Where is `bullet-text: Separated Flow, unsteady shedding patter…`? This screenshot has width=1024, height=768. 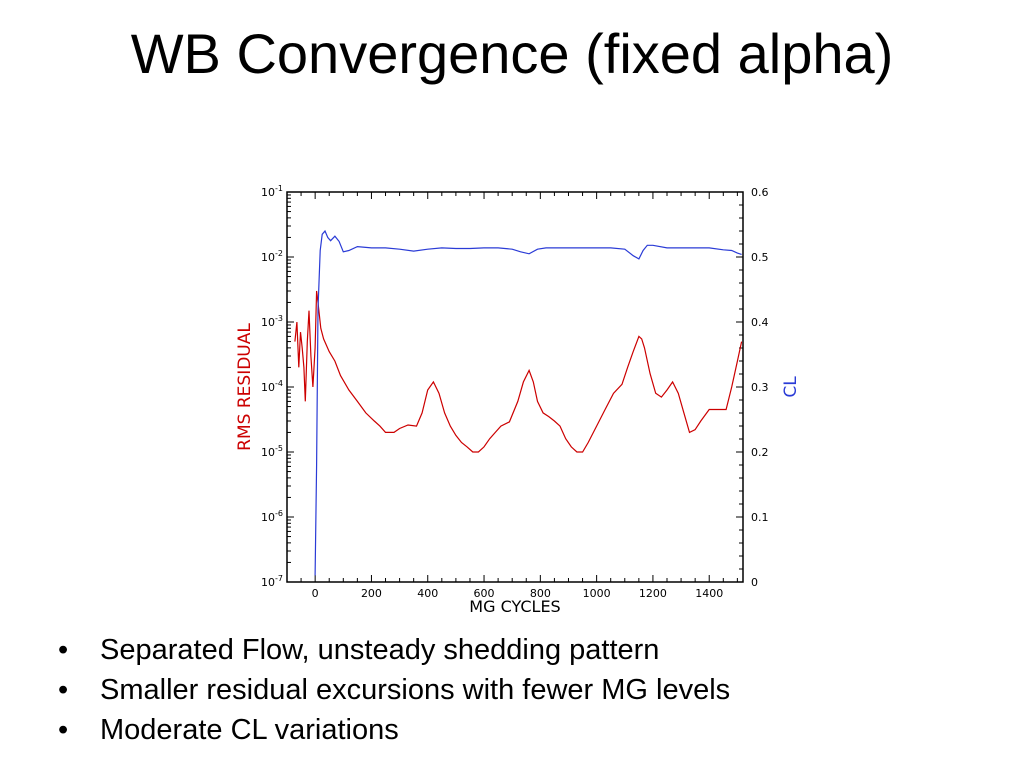
bullet-text: Separated Flow, unsteady shedding patter… is located at coordinates (380, 650).